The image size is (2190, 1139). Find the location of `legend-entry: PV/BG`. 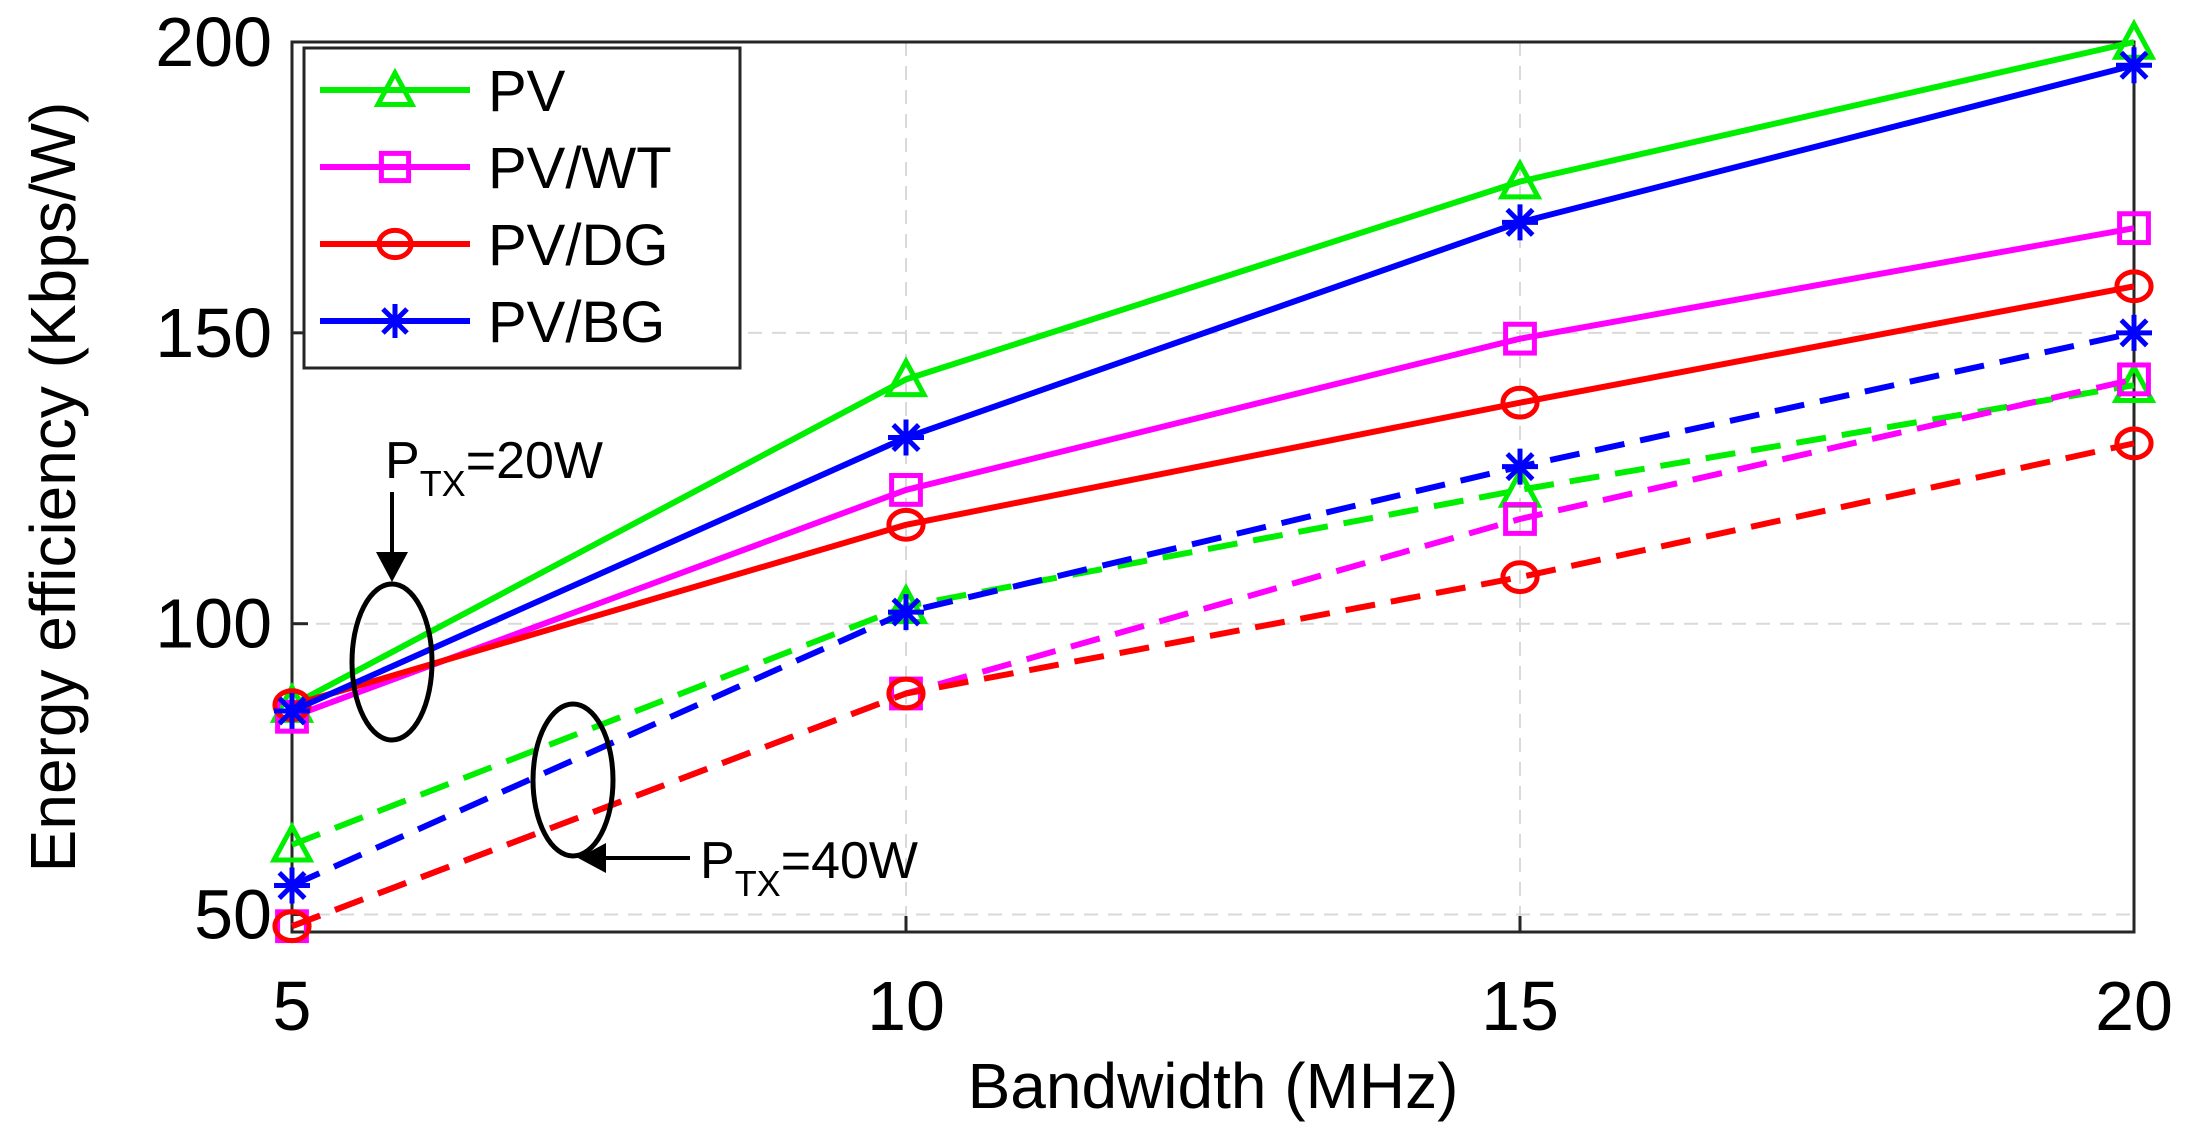

legend-entry: PV/BG is located at coordinates (492, 322).